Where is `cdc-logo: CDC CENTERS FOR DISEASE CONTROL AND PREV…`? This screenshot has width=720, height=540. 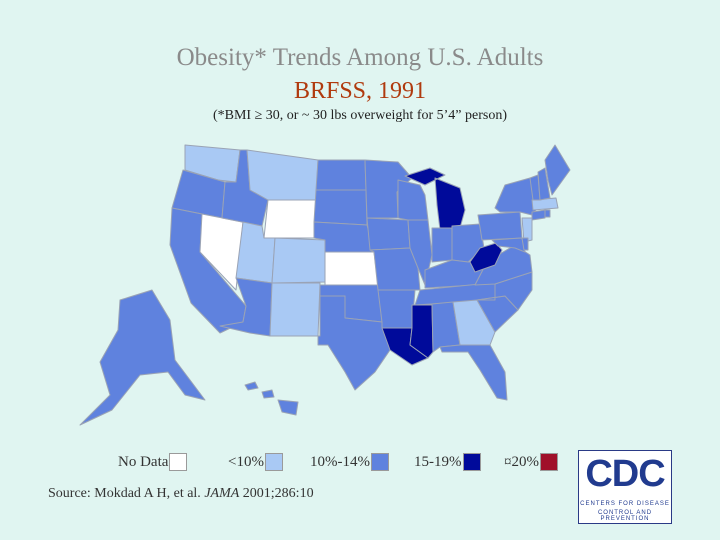
cdc-logo: CDC CENTERS FOR DISEASE CONTROL AND PREV… is located at coordinates (625, 487).